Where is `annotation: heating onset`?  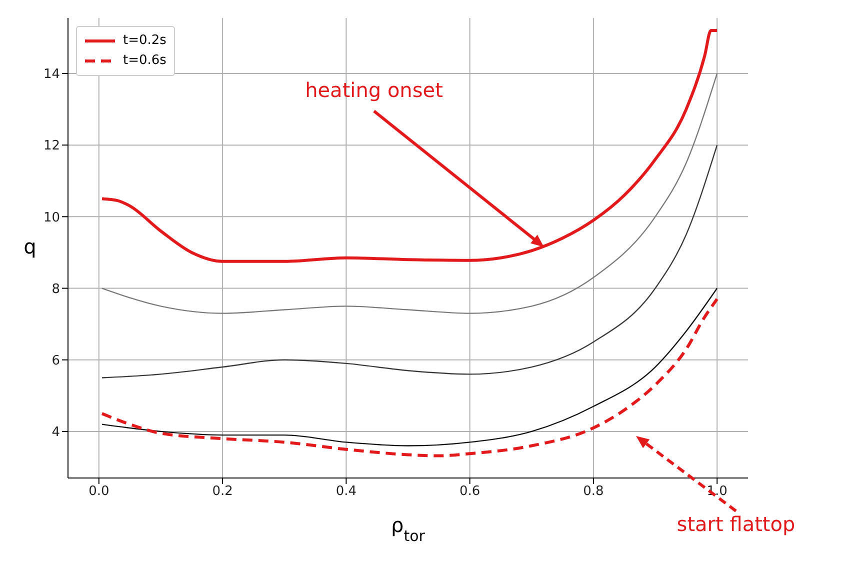
annotation: heating onset is located at coordinates (374, 90).